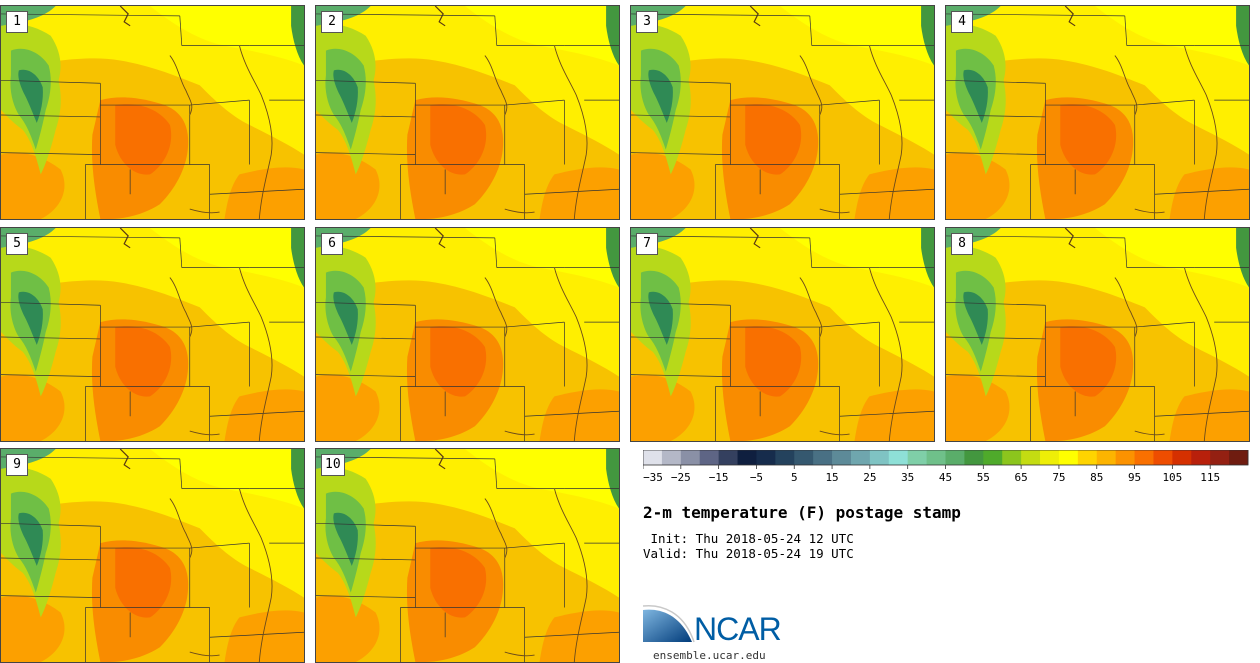  Describe the element at coordinates (17, 22) in the screenshot. I see `member-label: 1` at that location.